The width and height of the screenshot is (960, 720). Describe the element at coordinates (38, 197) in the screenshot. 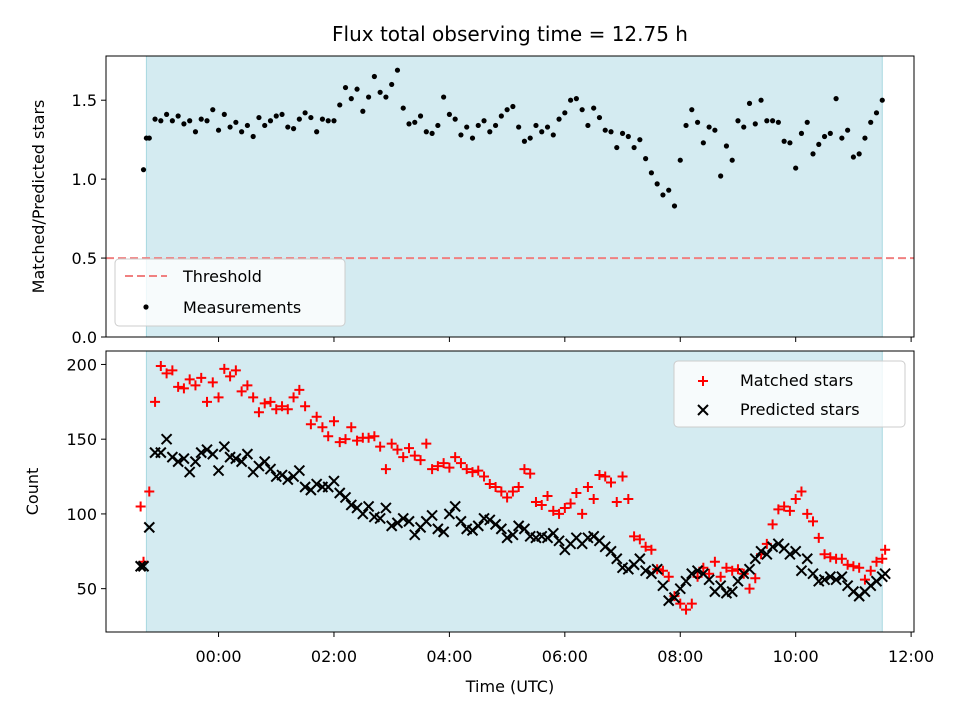

I see `y-axis-label: Matched/Predicted stars` at that location.